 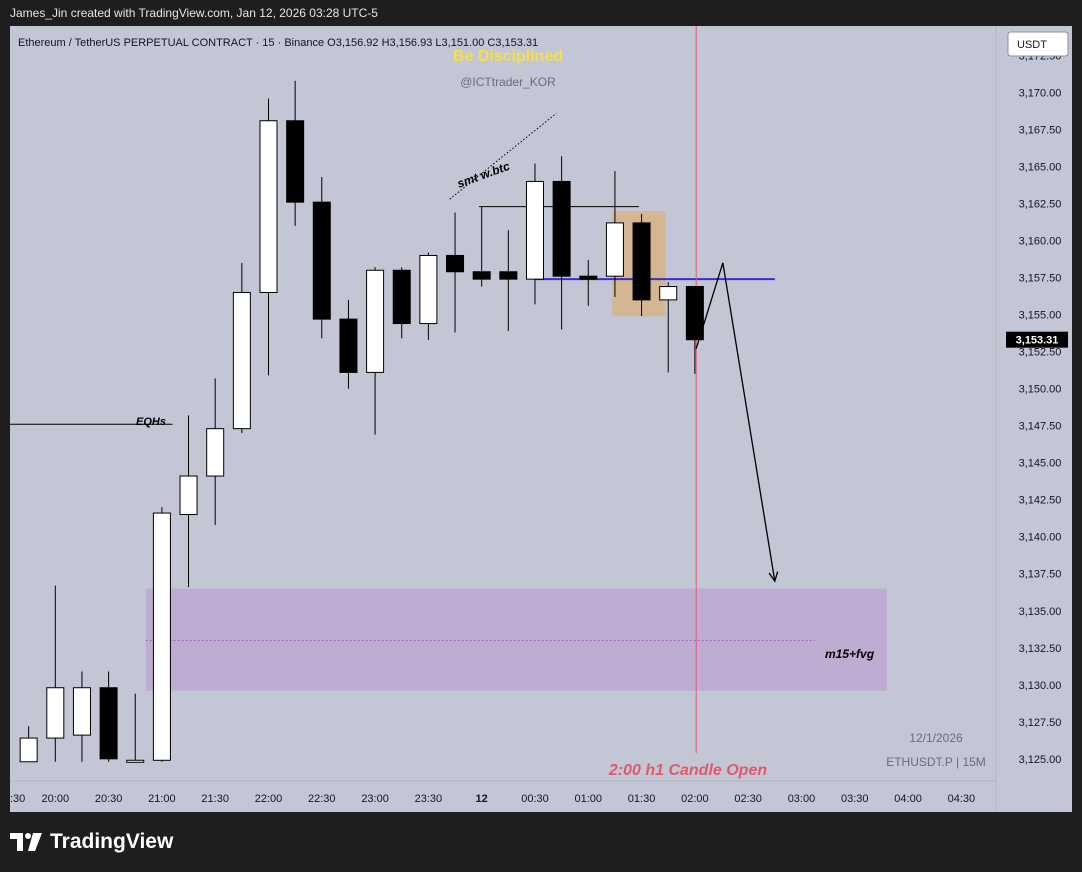 I want to click on x-tick-label: 21:30, so click(x=215, y=799).